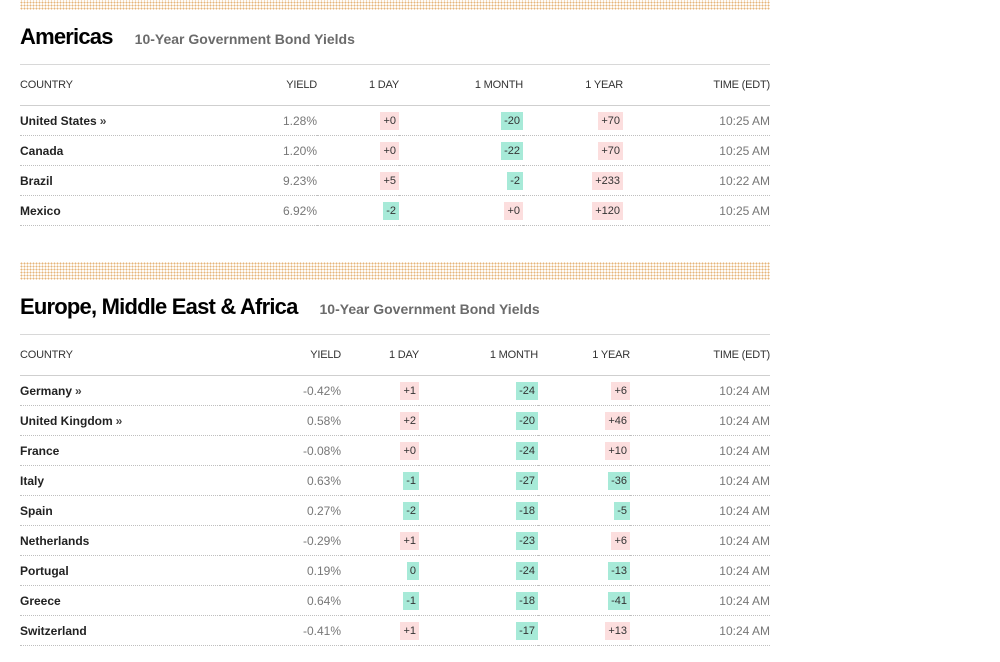 The width and height of the screenshot is (1000, 662). Describe the element at coordinates (395, 540) in the screenshot. I see `table-row: Netherlands -0.29% +1 -23 +6 10:24 AM` at that location.